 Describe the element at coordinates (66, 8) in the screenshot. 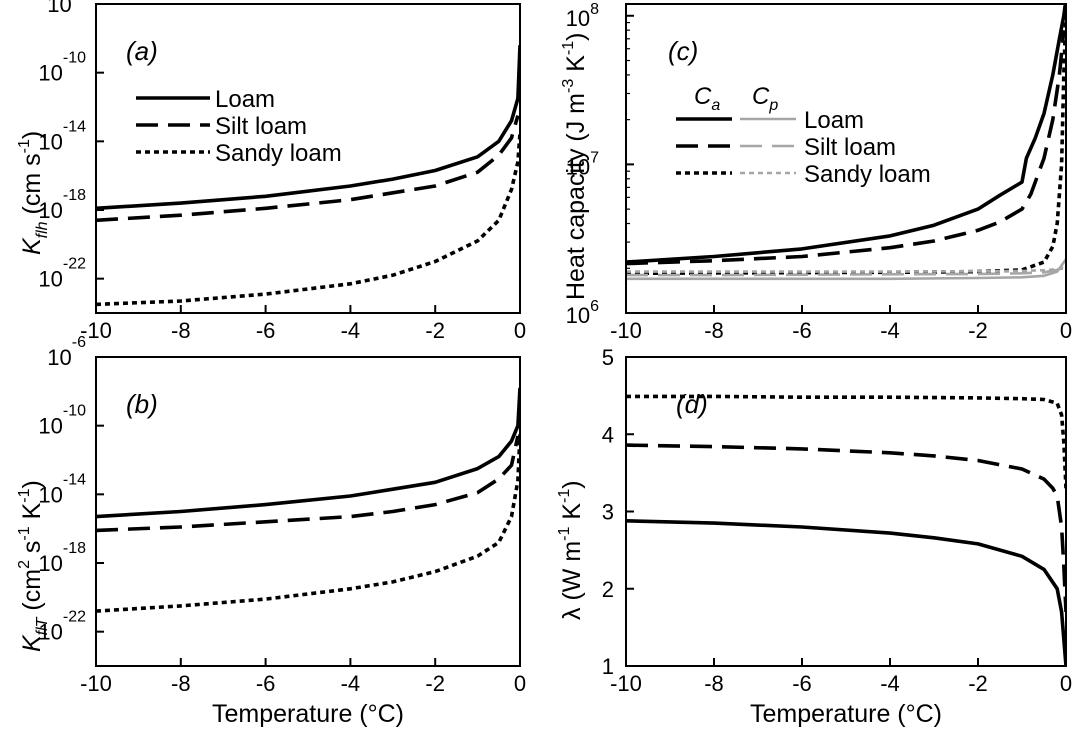

I see `y-tick-label-a: 10-6` at that location.